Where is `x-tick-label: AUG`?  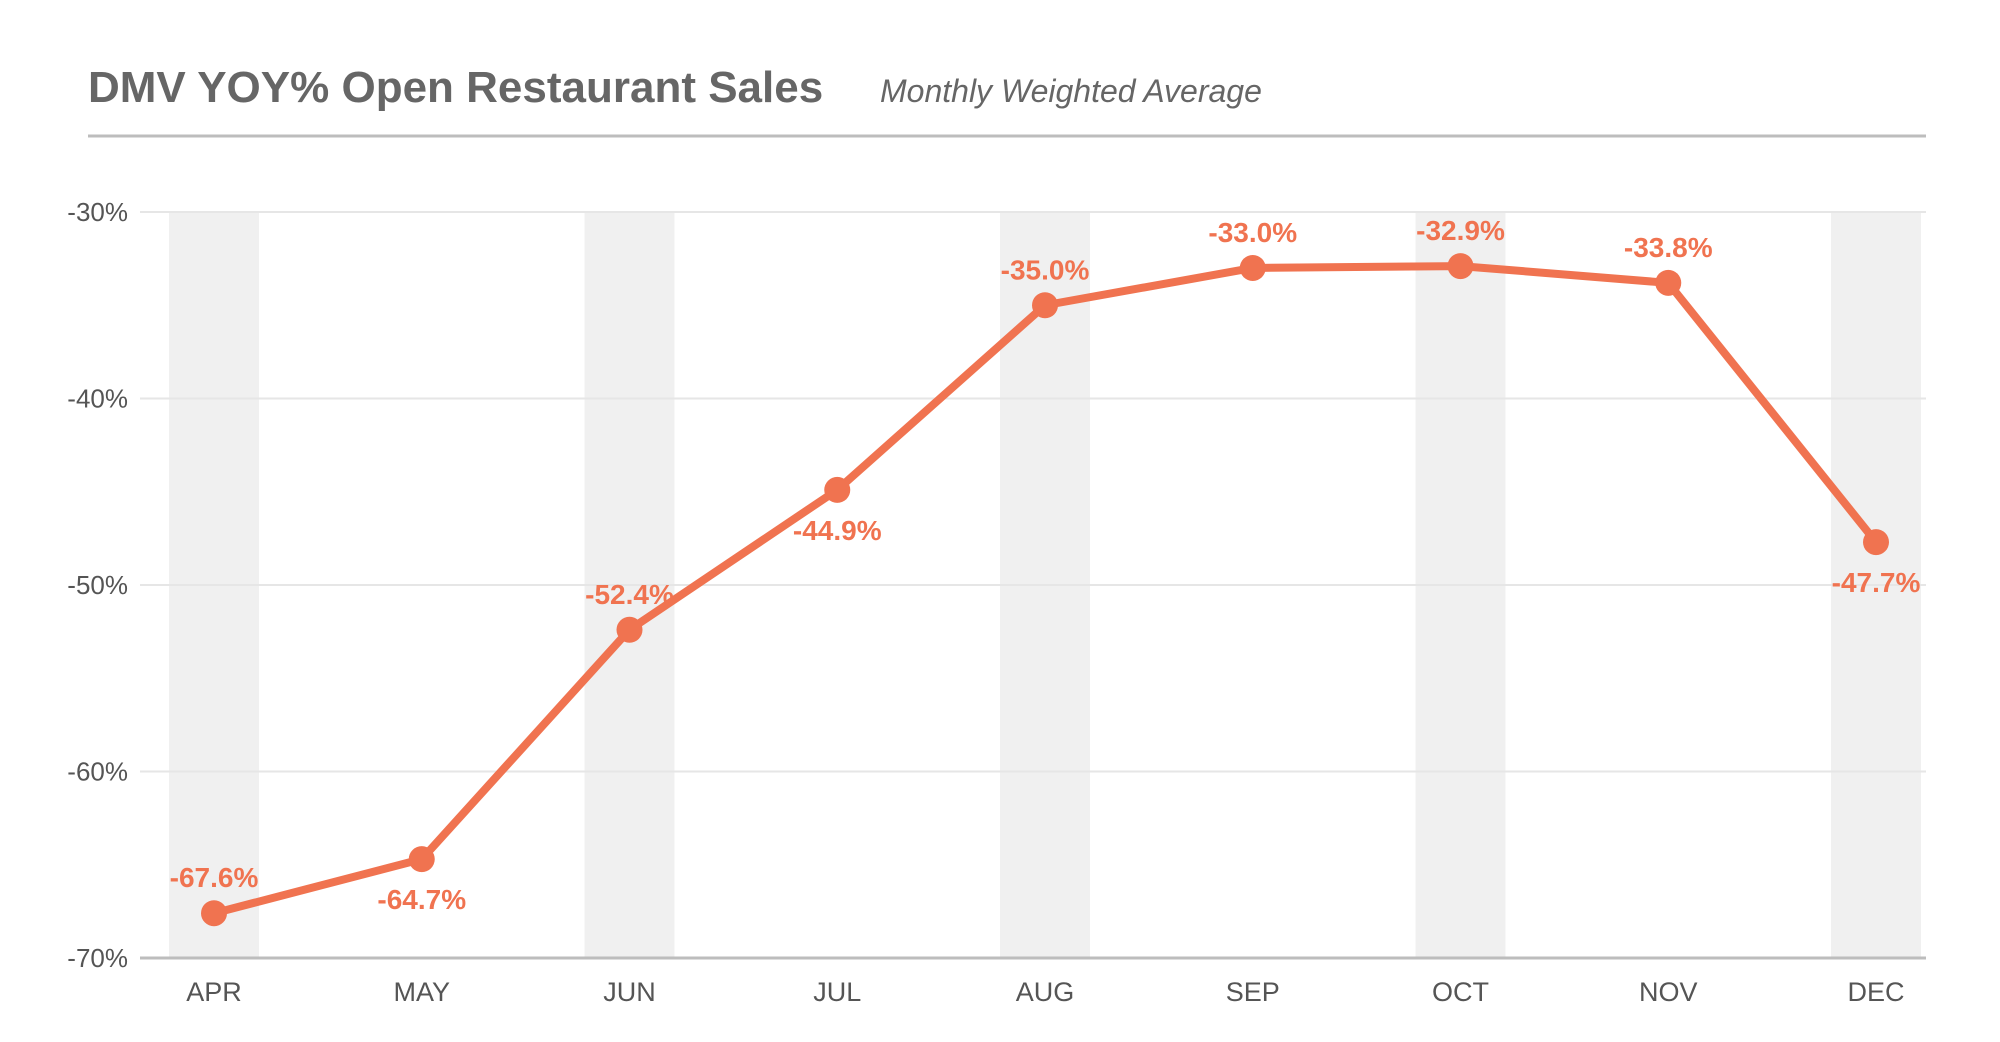
x-tick-label: AUG is located at coordinates (1045, 992).